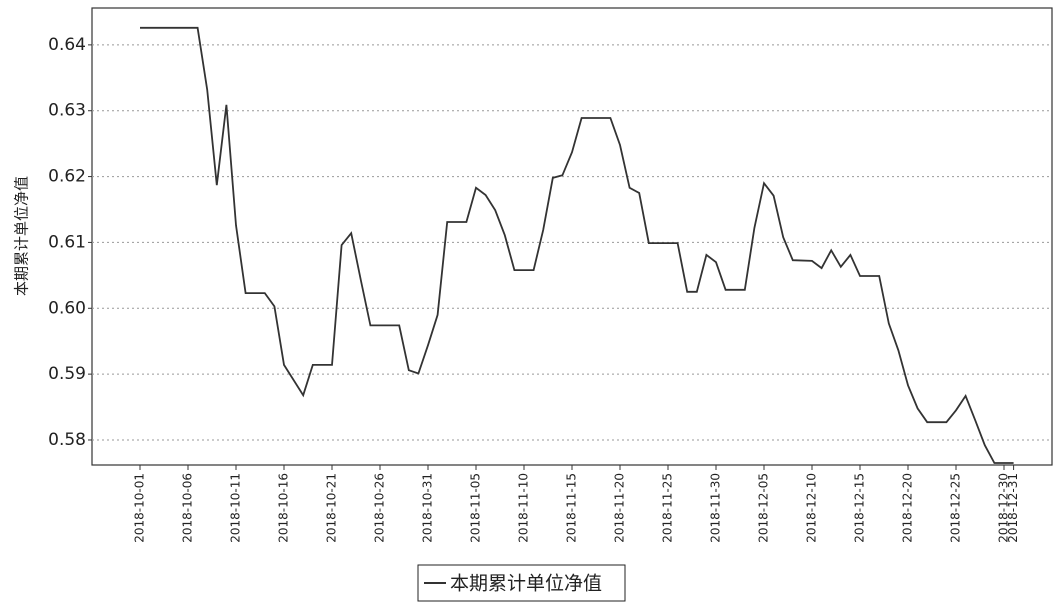 The width and height of the screenshot is (1054, 607). Describe the element at coordinates (716, 508) in the screenshot. I see `x-tick-label: 2018-11-30` at that location.